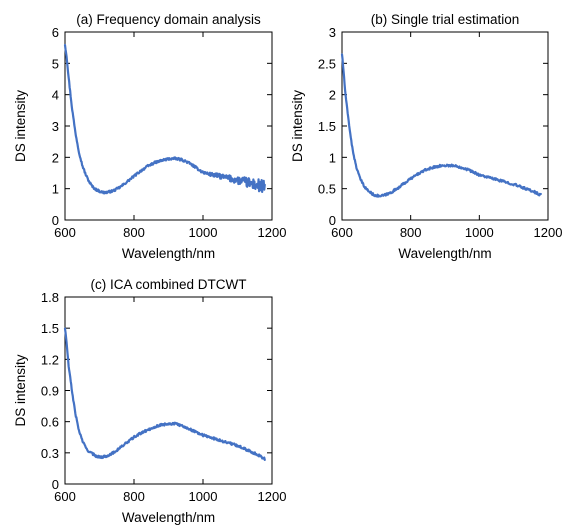 This screenshot has width=571, height=528. I want to click on y-tick-label: 6, so click(55, 32).